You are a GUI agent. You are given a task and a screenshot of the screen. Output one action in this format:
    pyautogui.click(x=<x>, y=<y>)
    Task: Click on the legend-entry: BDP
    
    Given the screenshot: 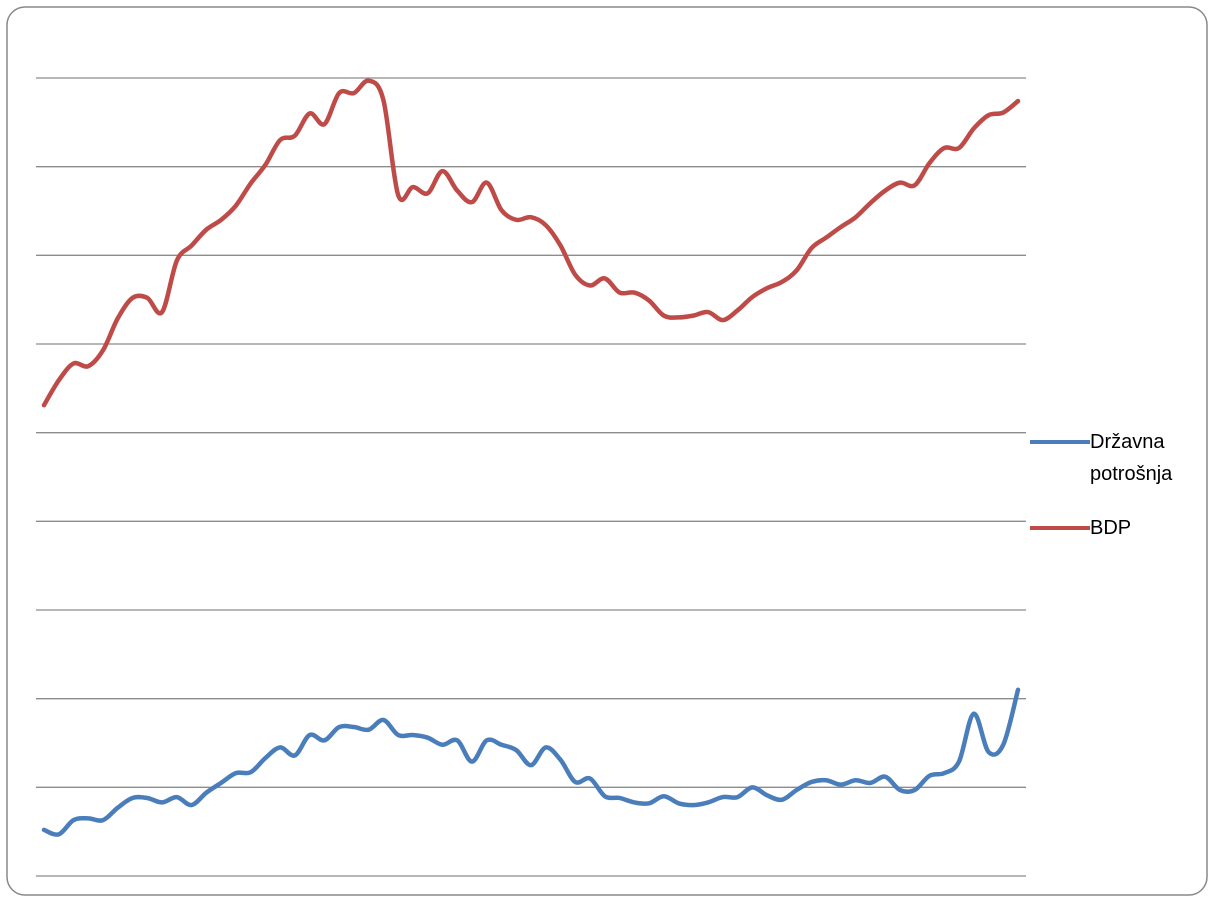 What is the action you would take?
    pyautogui.click(x=1120, y=528)
    